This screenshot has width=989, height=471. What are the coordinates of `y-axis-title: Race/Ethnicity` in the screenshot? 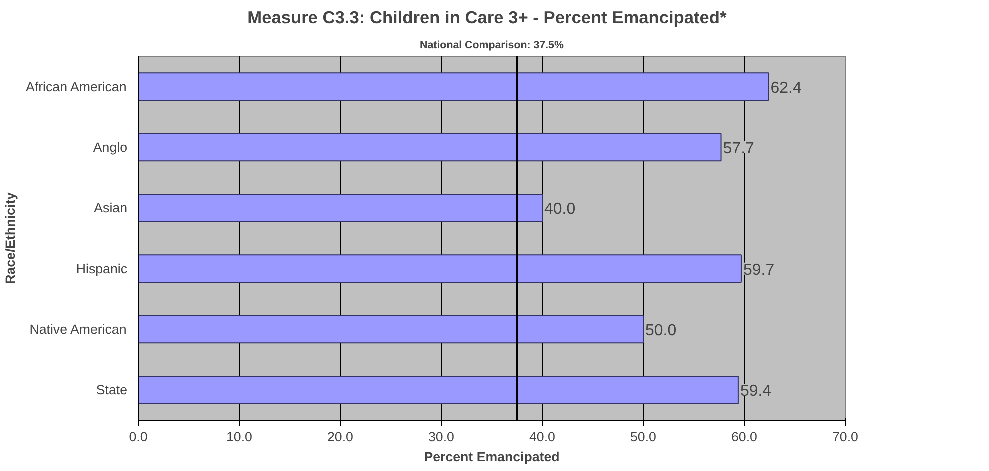 It's located at (10, 238).